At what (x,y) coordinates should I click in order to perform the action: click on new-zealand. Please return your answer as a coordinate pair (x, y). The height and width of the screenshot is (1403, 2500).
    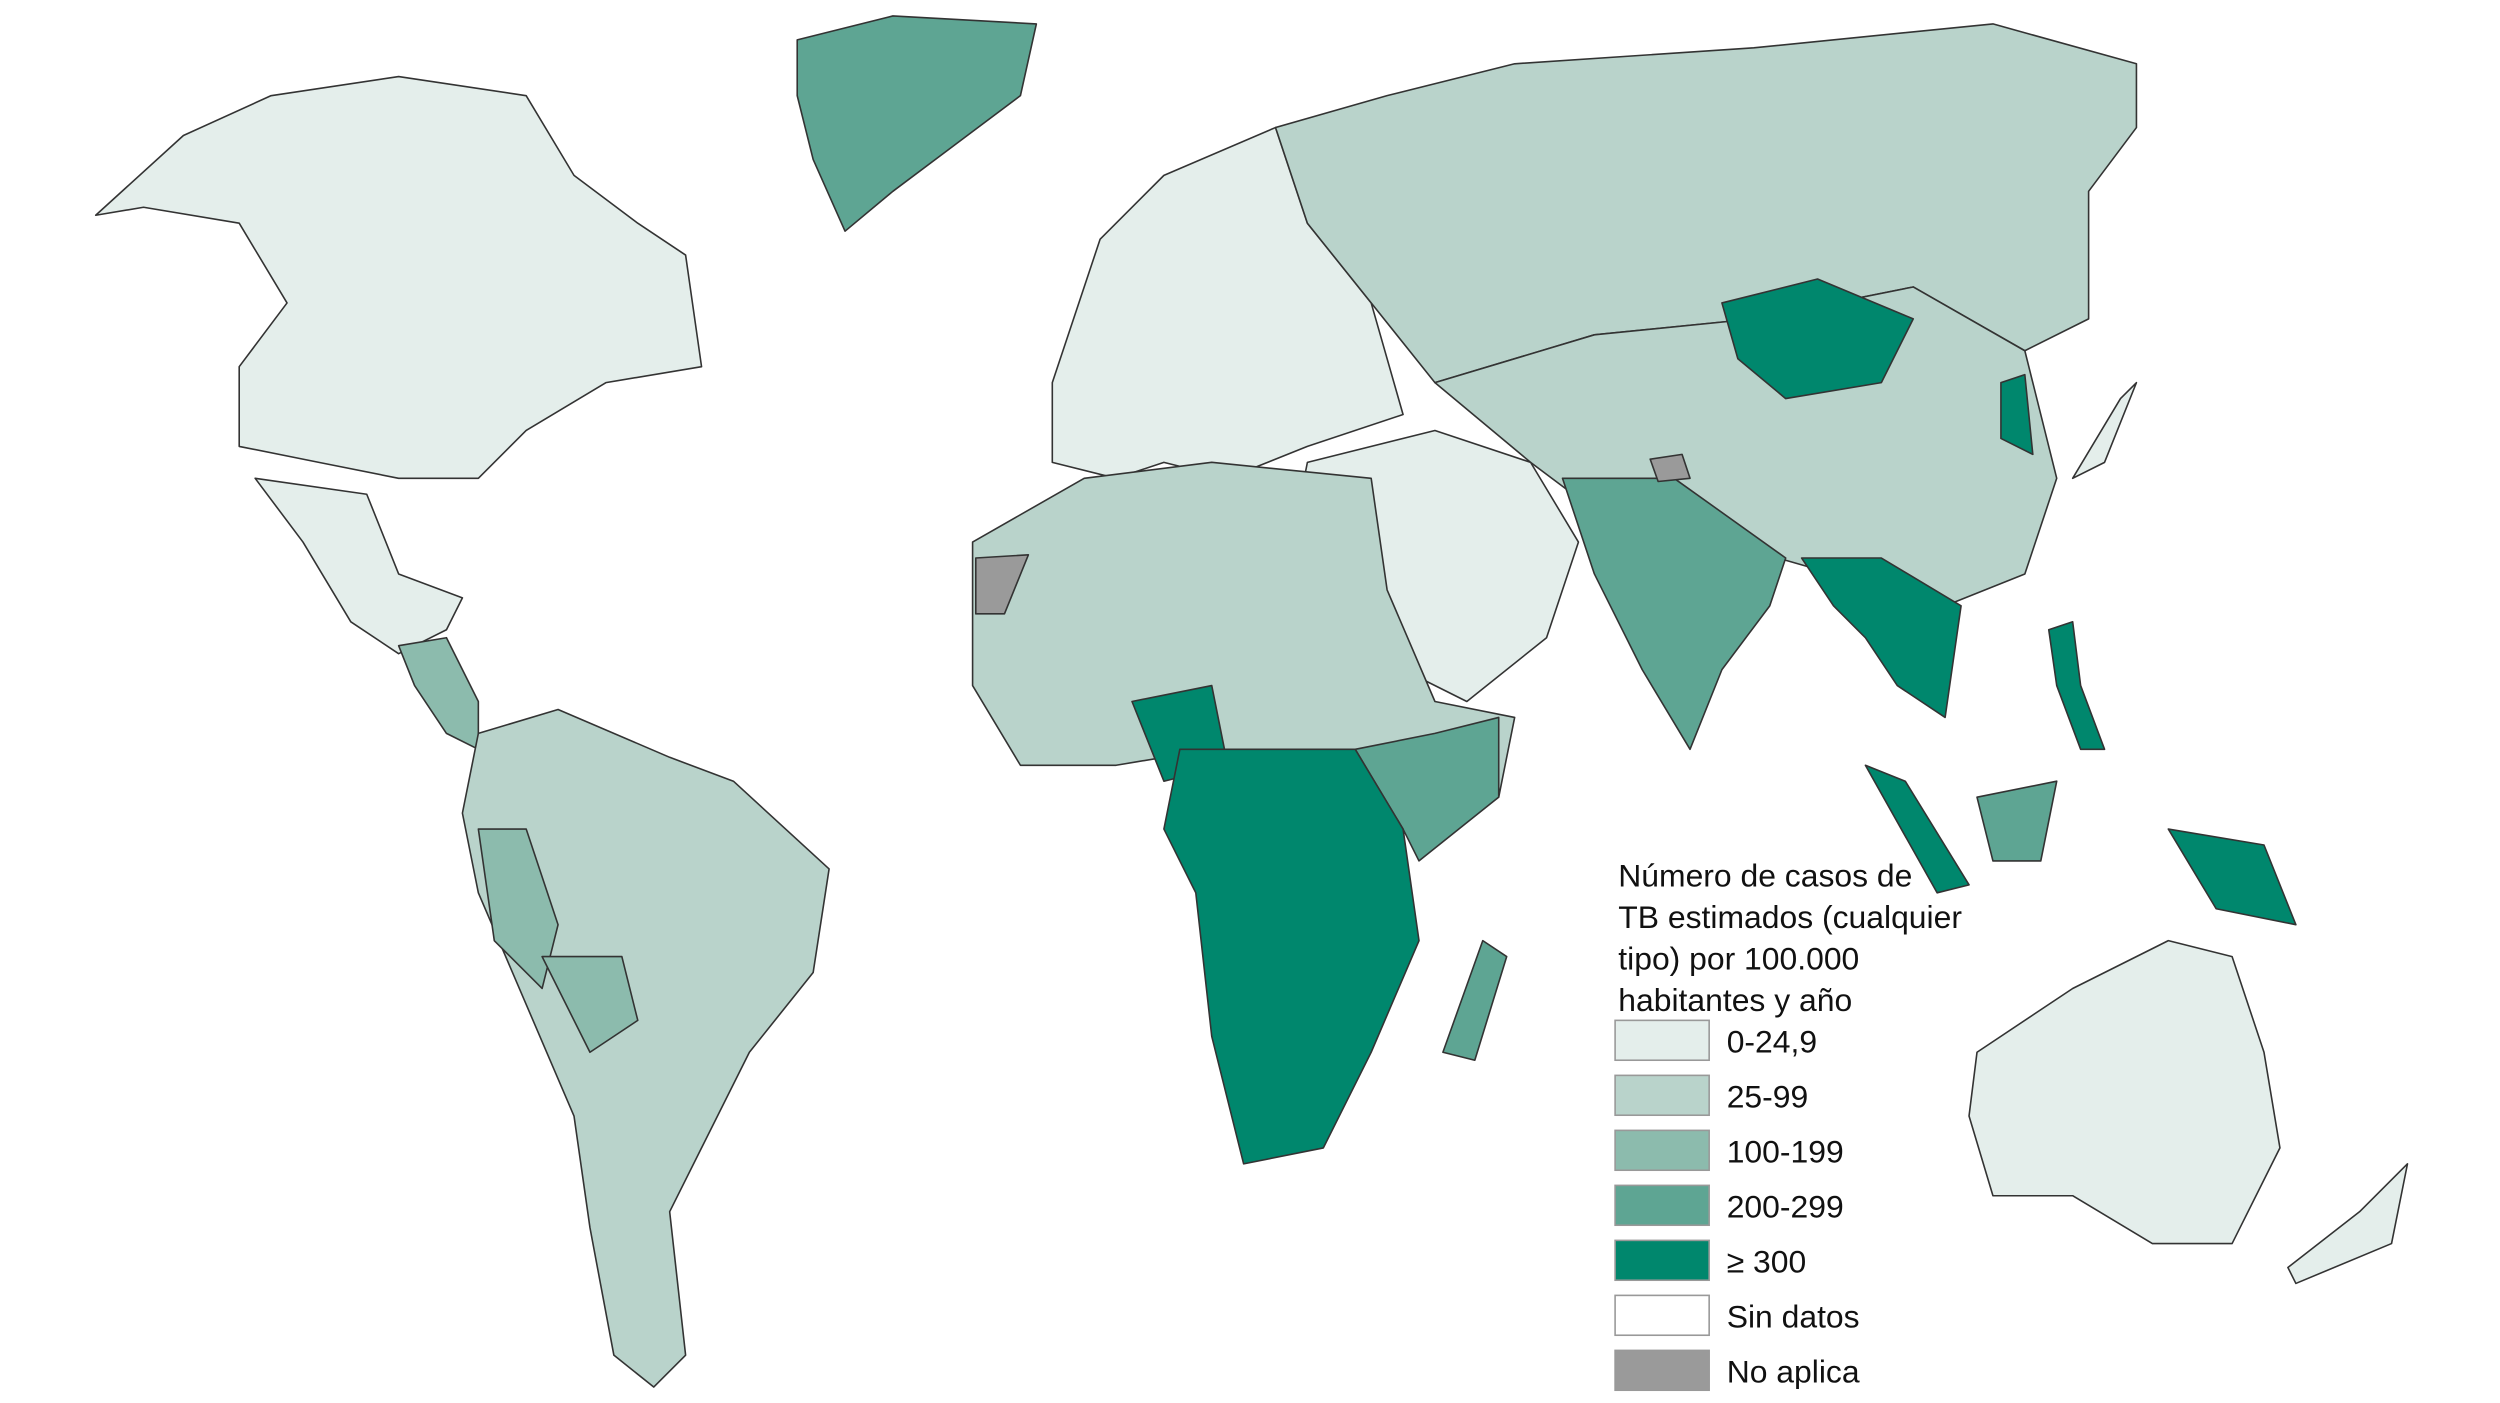
    Looking at the image, I should click on (2348, 1224).